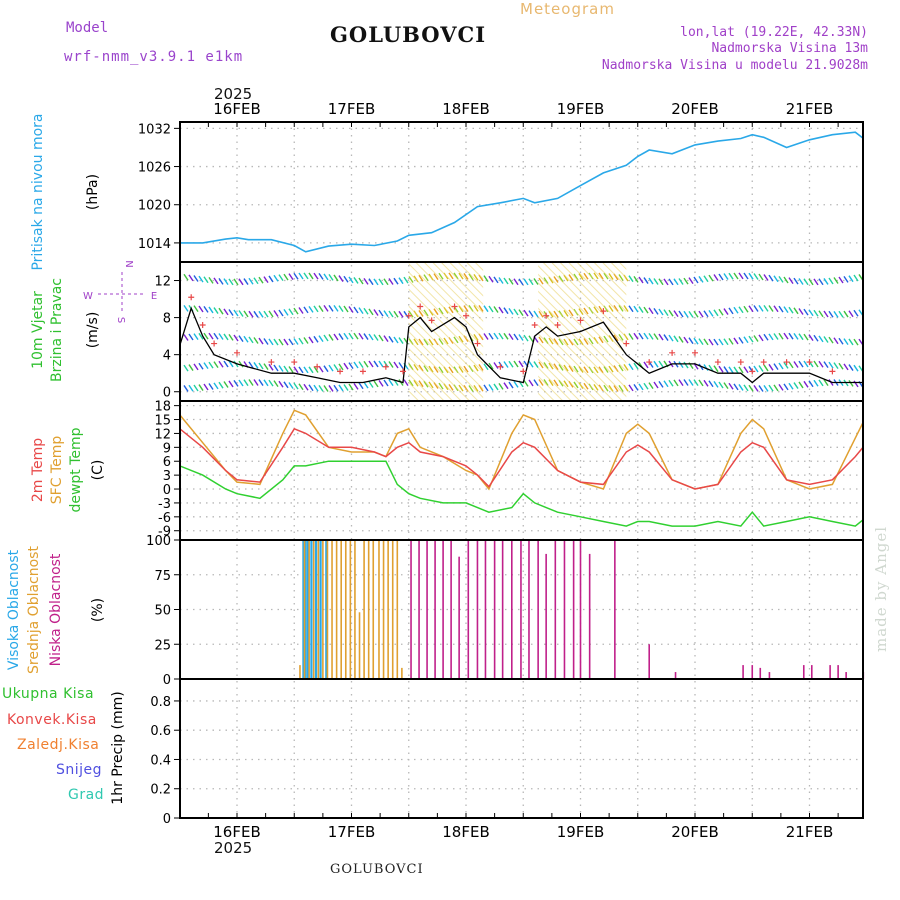 This screenshot has width=900, height=900. What do you see at coordinates (233, 94) in the screenshot?
I see `year-top: 2025` at bounding box center [233, 94].